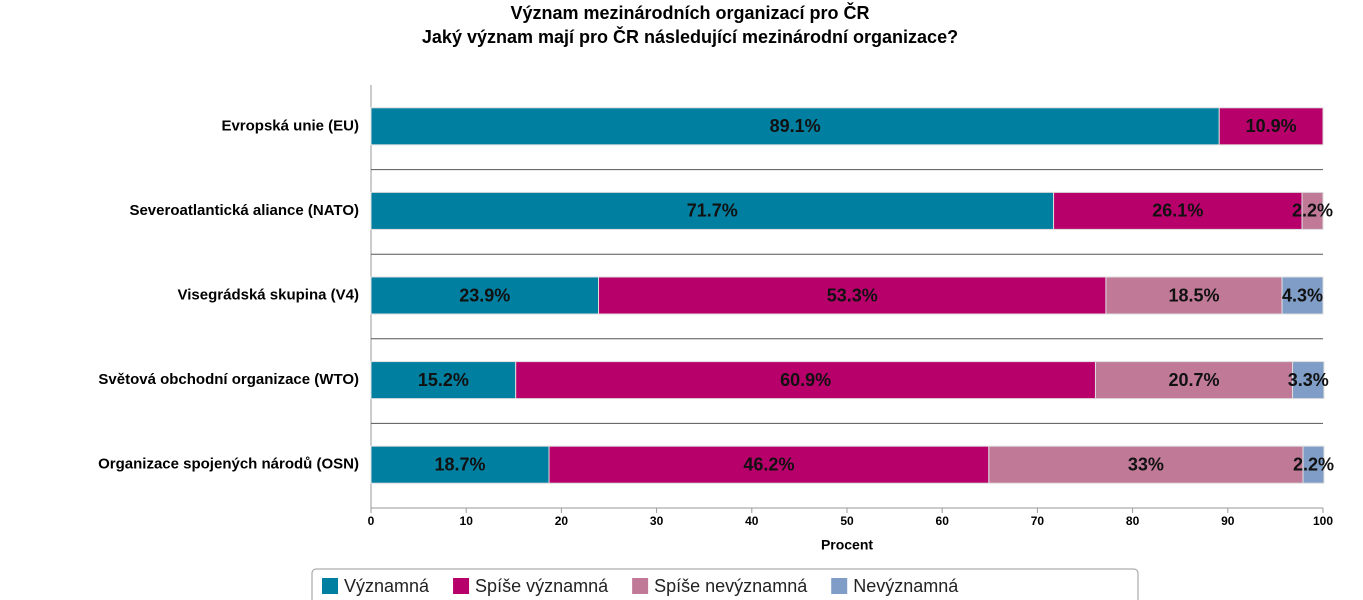 This screenshot has width=1363, height=600. What do you see at coordinates (268, 294) in the screenshot?
I see `y-tick-label: Visegrádská skupina (V4)` at bounding box center [268, 294].